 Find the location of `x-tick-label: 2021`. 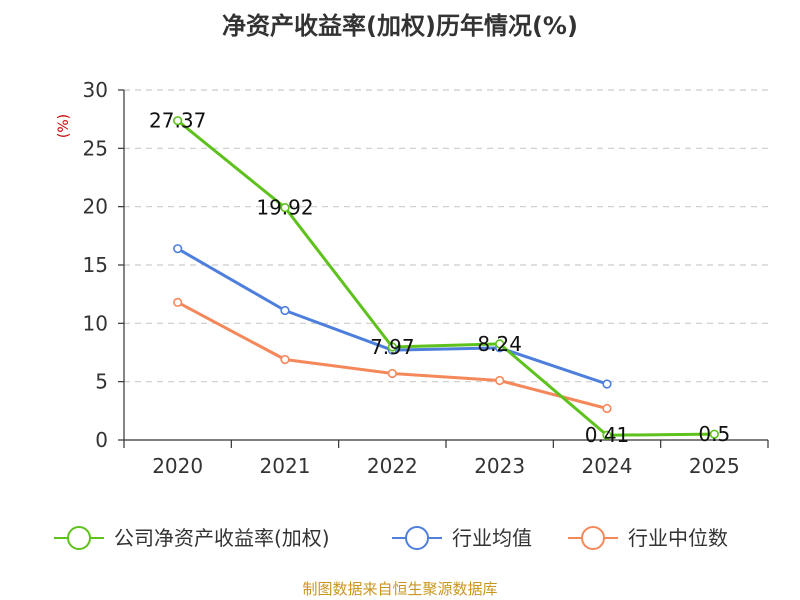

x-tick-label: 2021 is located at coordinates (285, 466).